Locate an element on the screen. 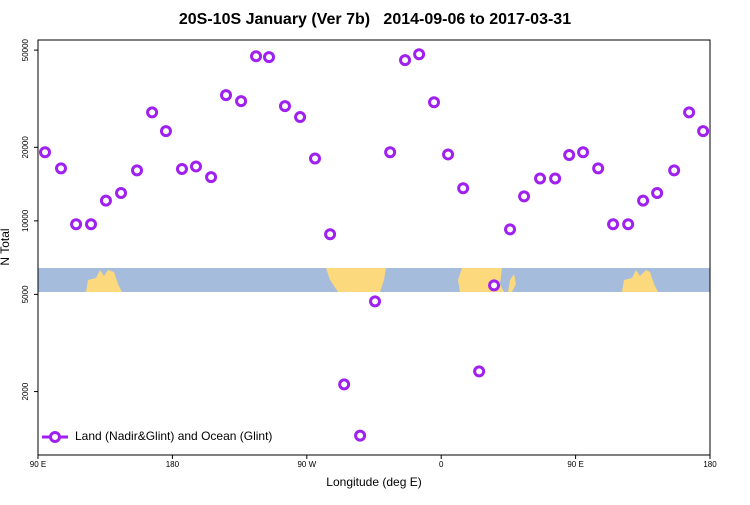 The image size is (750, 505). x-tick-label: 90 W is located at coordinates (306, 464).